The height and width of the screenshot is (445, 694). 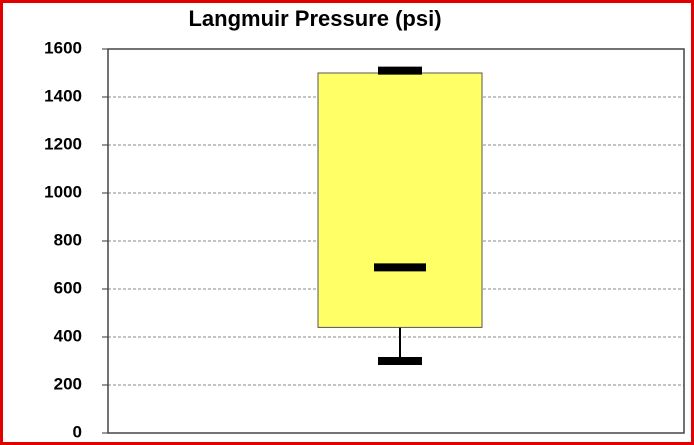 I want to click on y-tick-label: 1600, so click(x=63, y=47).